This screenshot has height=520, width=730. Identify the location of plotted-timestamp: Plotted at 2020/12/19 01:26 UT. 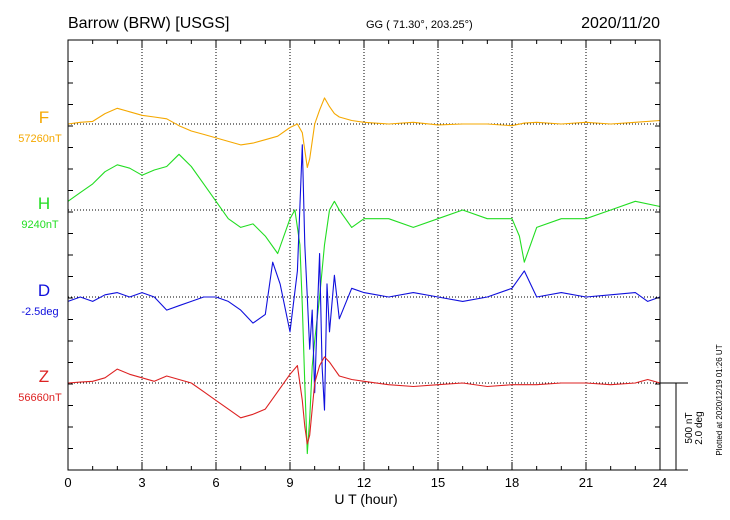
(719, 399).